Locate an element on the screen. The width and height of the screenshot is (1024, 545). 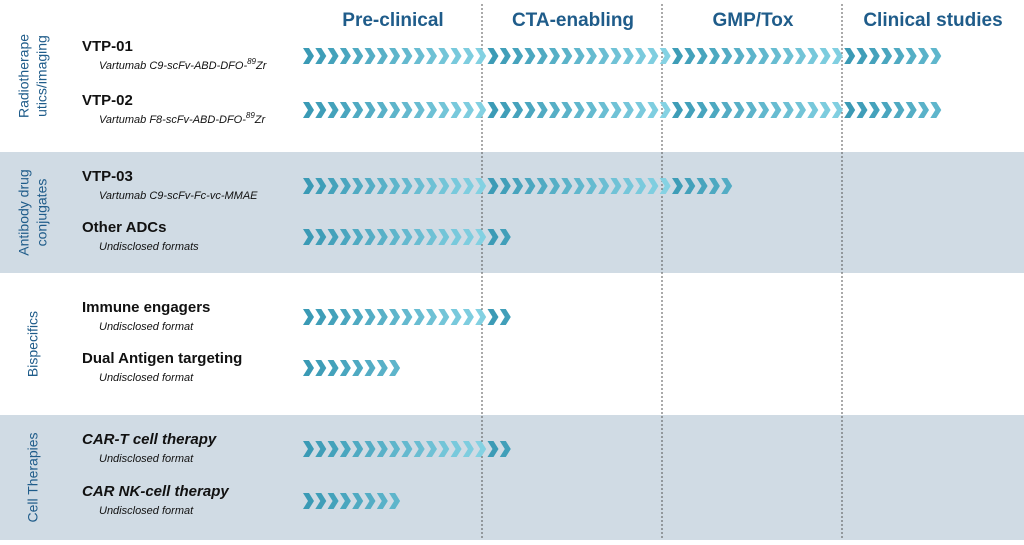
phase-label: Clinical studies is located at coordinates (932, 20).